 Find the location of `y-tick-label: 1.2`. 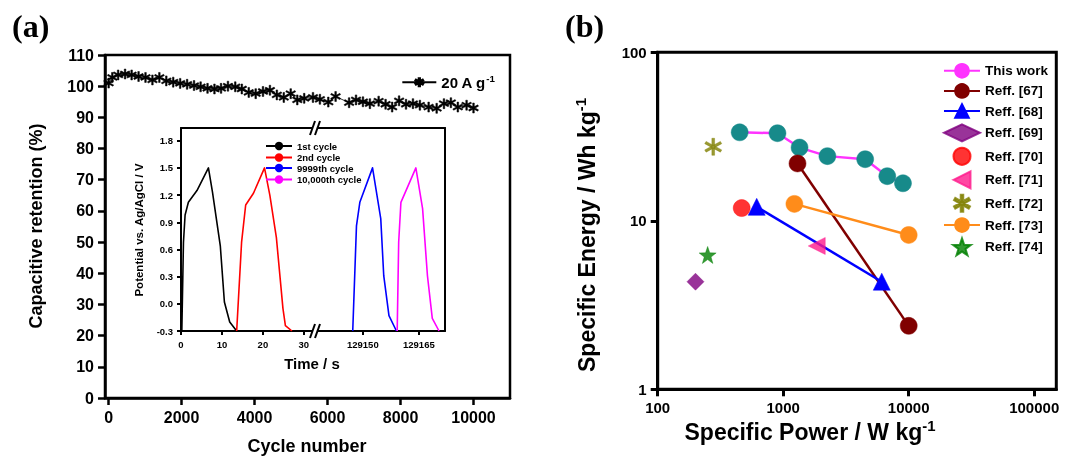

y-tick-label: 1.2 is located at coordinates (166, 195).